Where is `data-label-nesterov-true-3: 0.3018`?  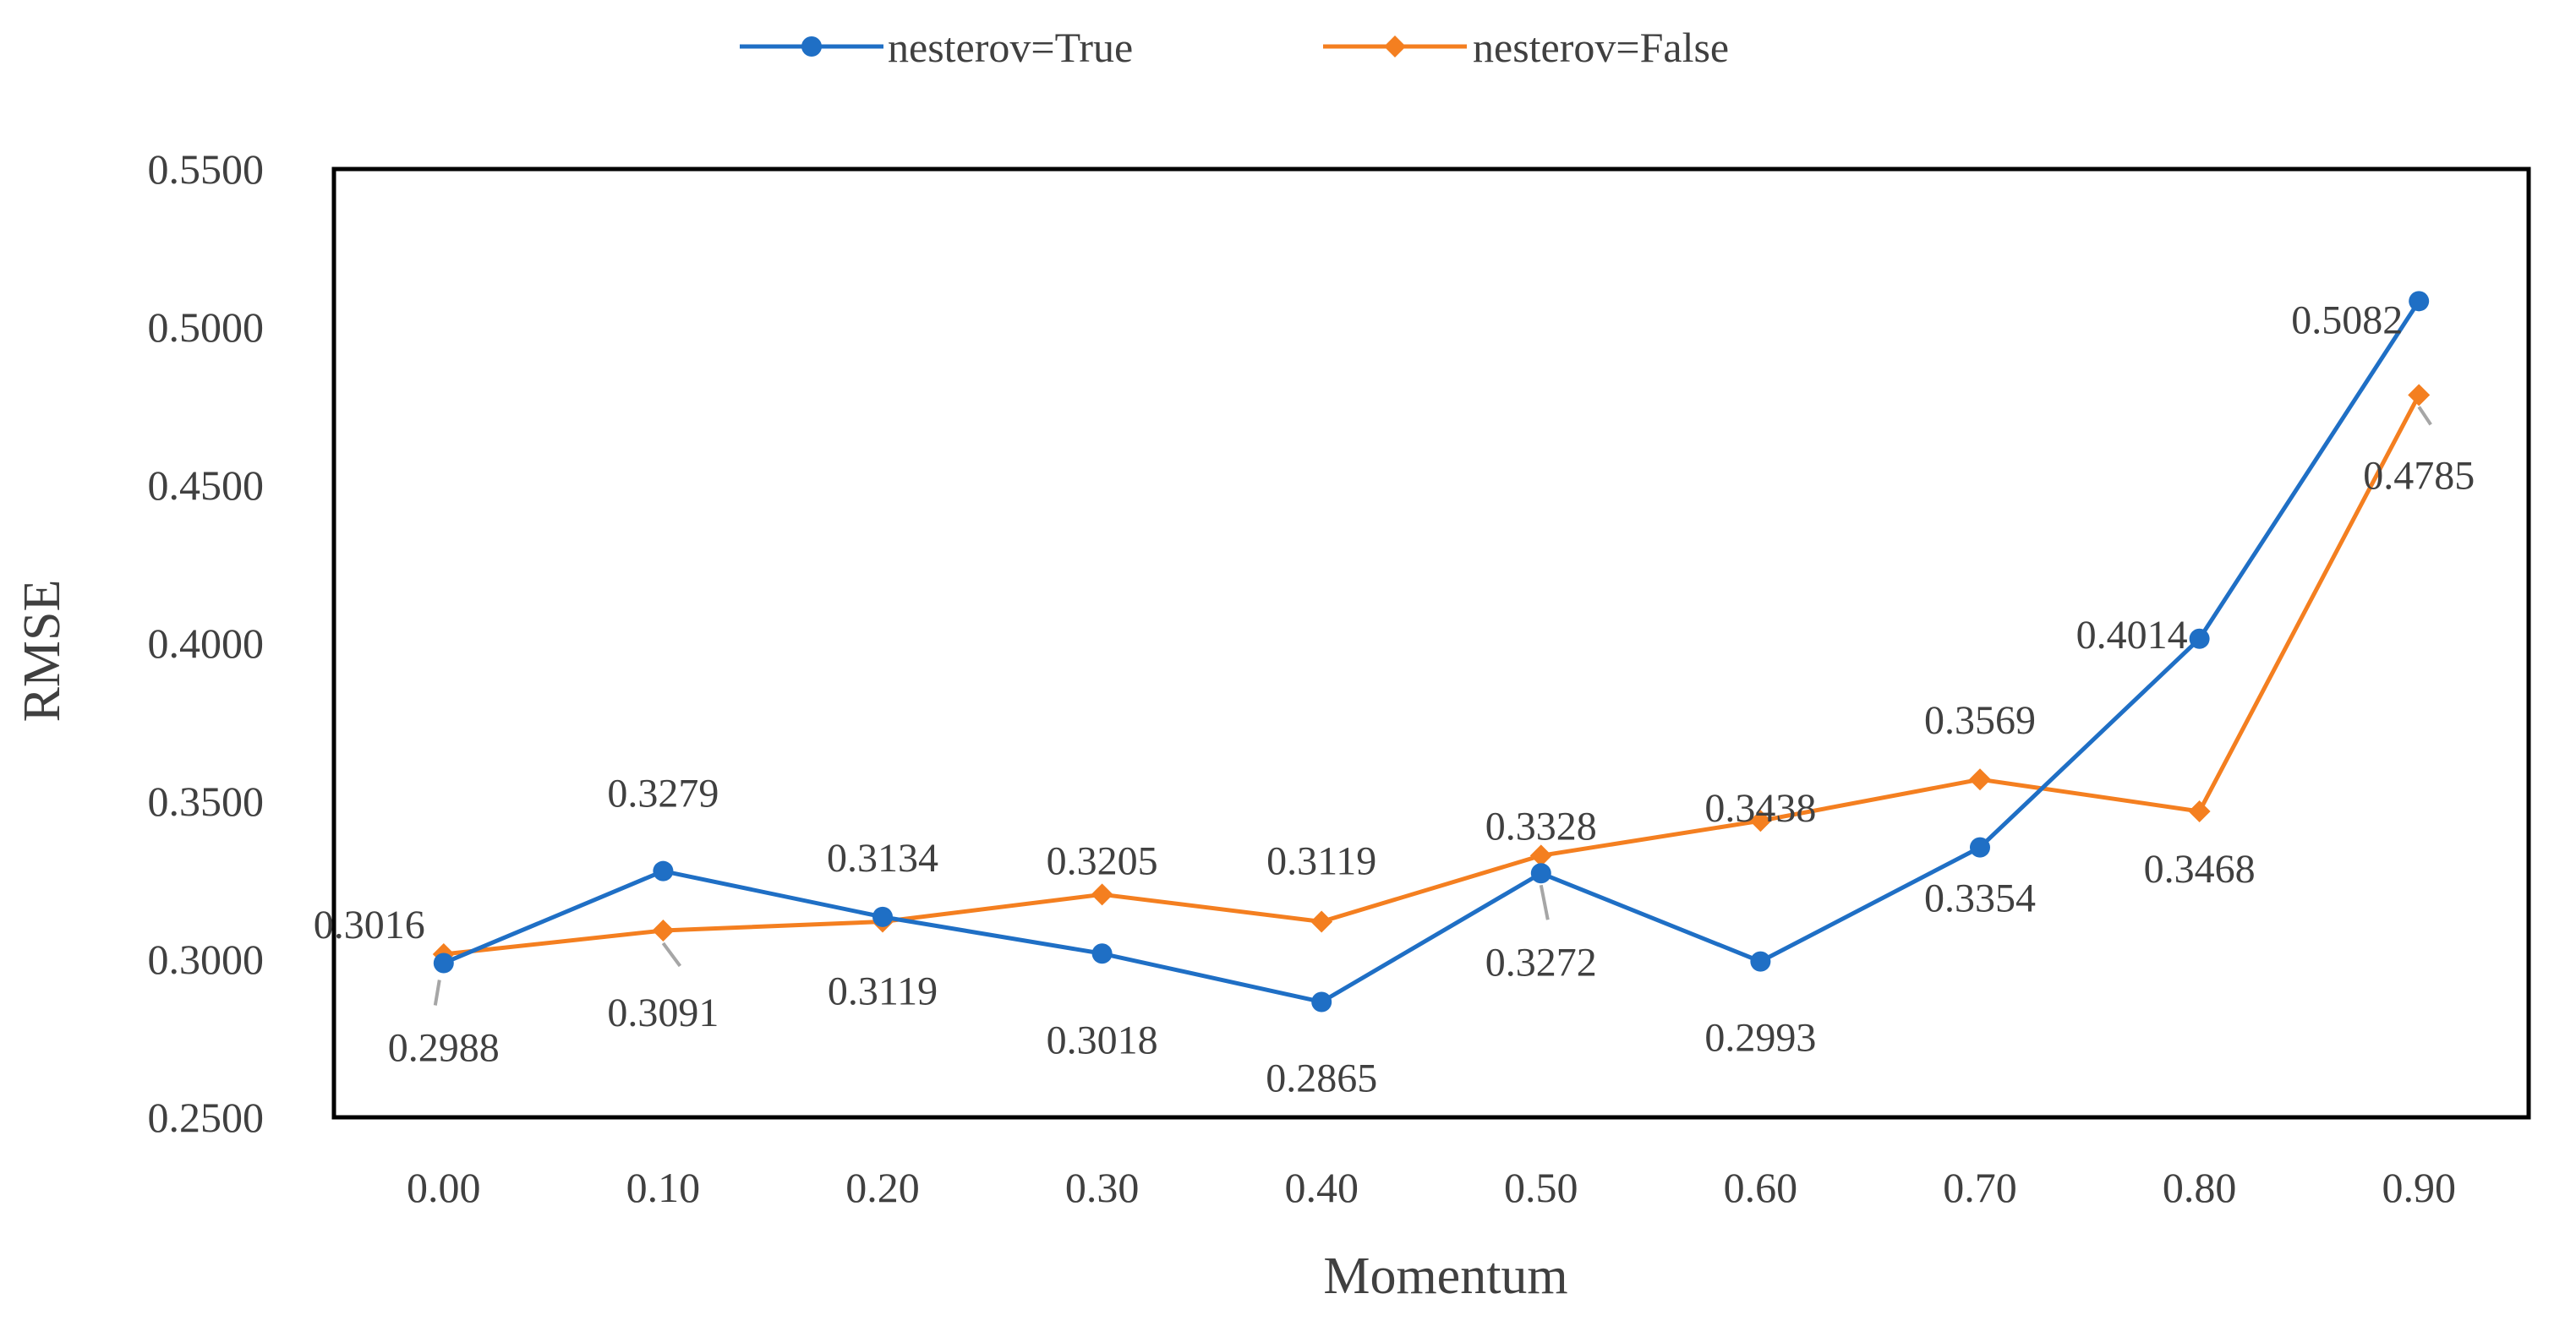 data-label-nesterov-true-3: 0.3018 is located at coordinates (1102, 1040).